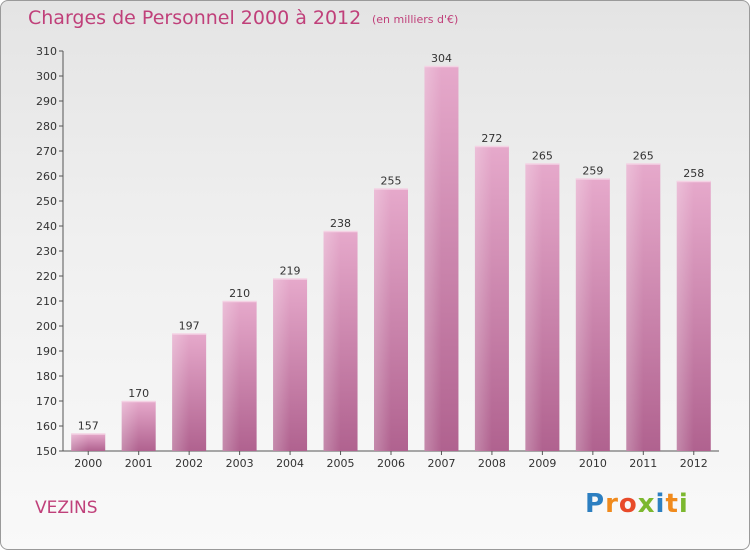 The image size is (750, 550). What do you see at coordinates (46, 201) in the screenshot?
I see `y-tick-label: 250` at bounding box center [46, 201].